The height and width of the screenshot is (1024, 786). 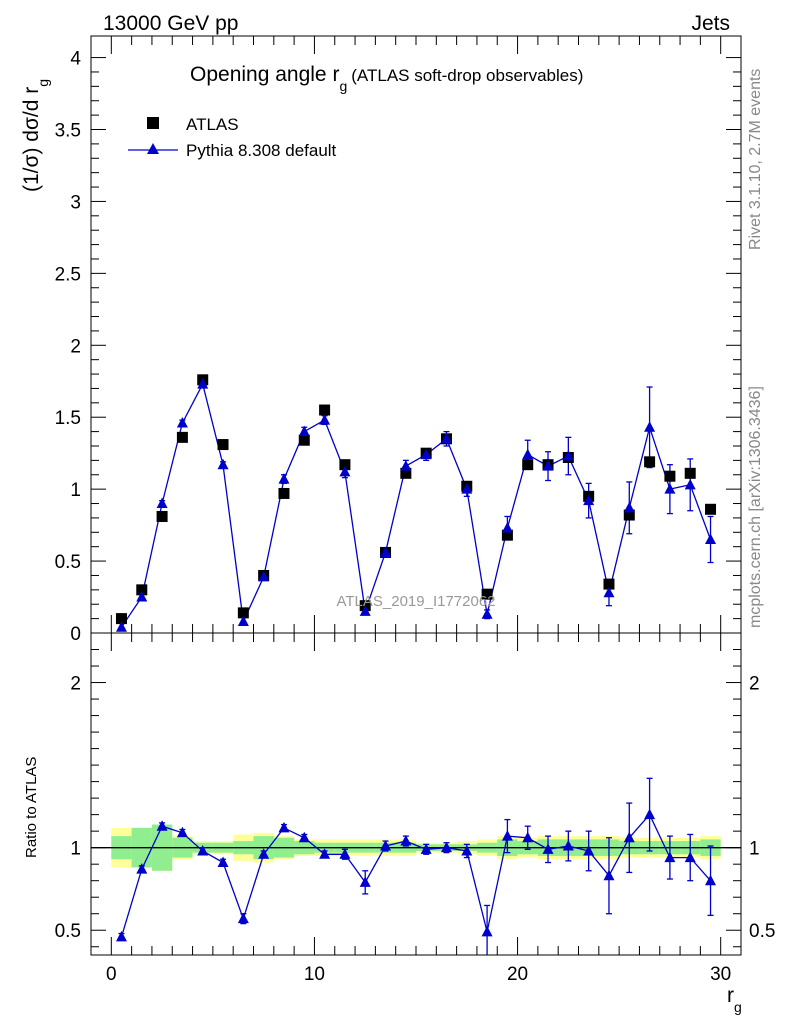 I want to click on ratio-y-tick-label-left: 0.5, so click(x=68, y=931).